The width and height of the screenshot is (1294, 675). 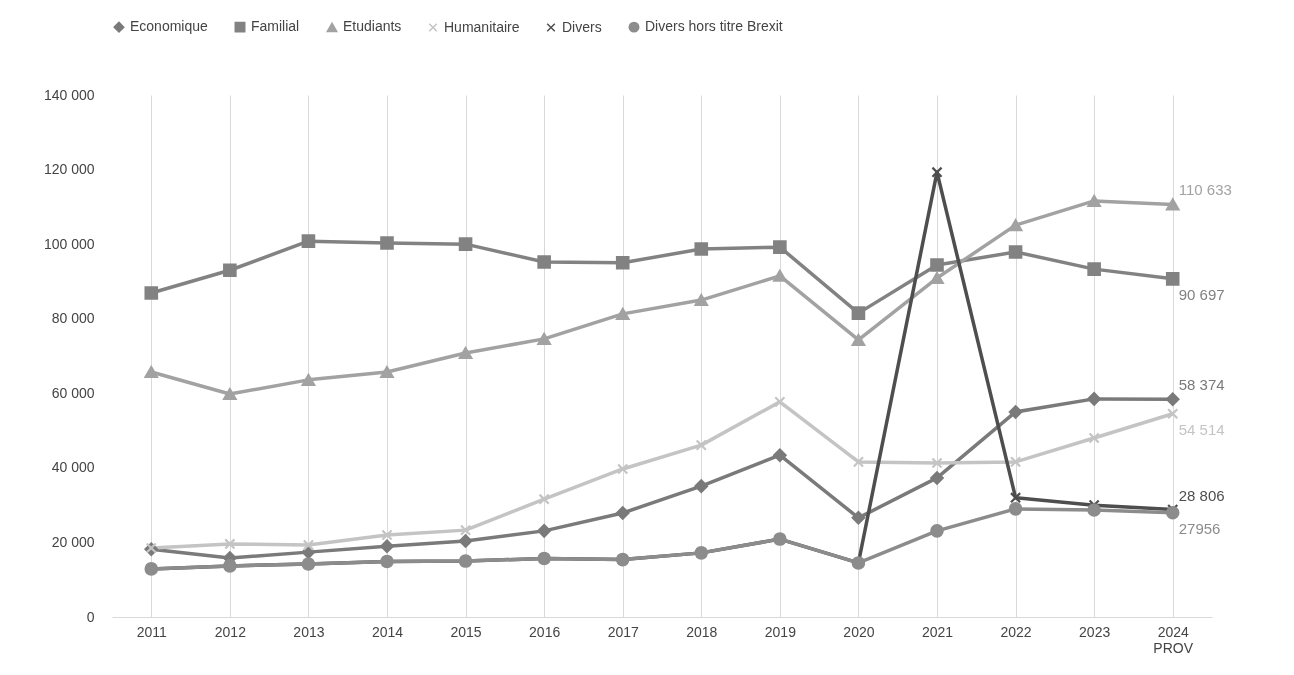 I want to click on y-tick-label: 20 000, so click(x=73, y=541).